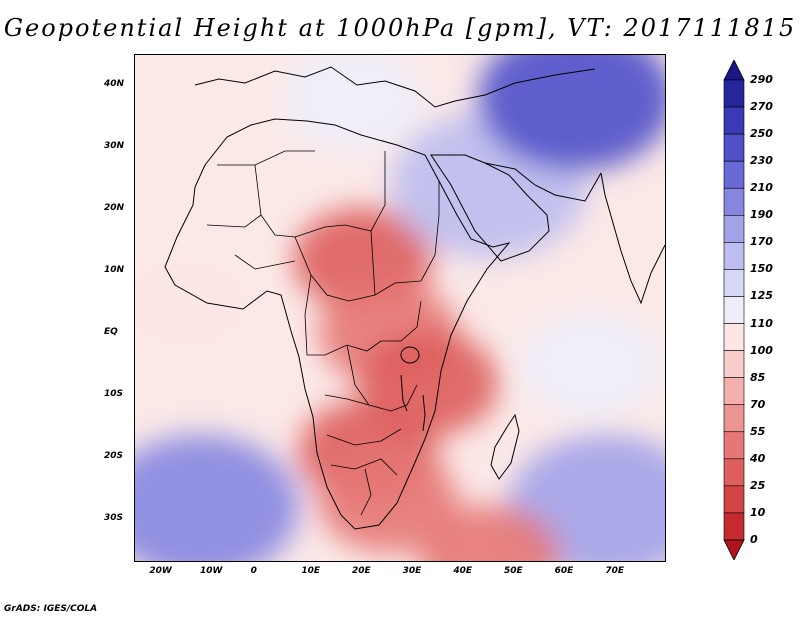 This screenshot has width=800, height=618. What do you see at coordinates (761, 215) in the screenshot?
I see `colorbar-label: 190` at bounding box center [761, 215].